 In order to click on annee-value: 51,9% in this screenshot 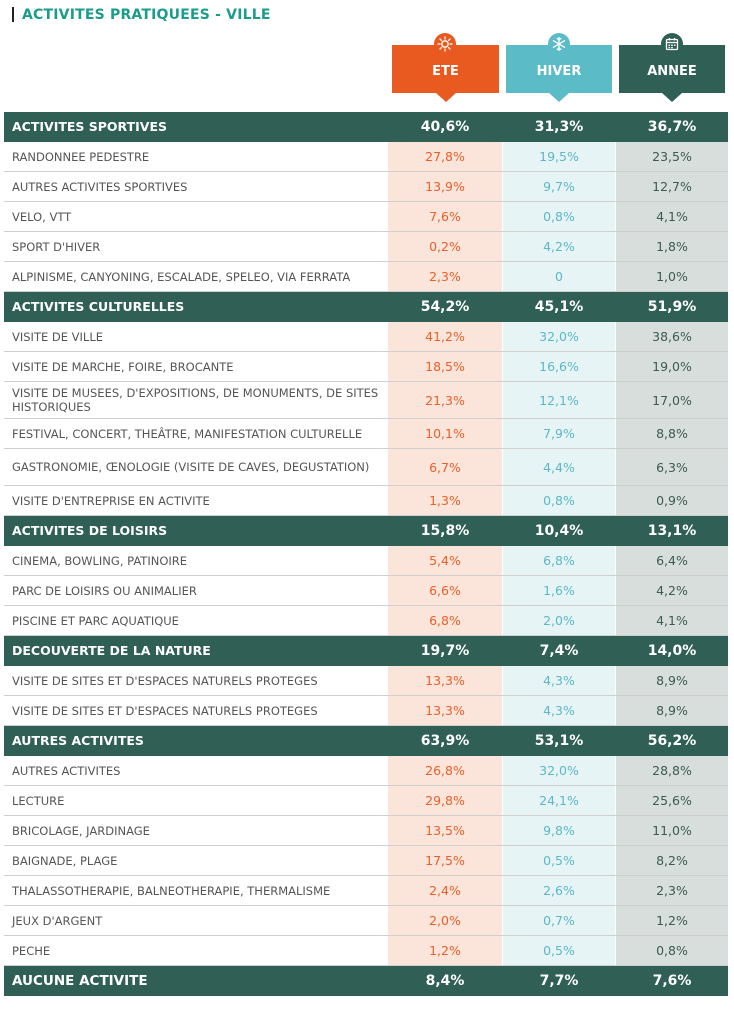, I will do `click(672, 307)`.